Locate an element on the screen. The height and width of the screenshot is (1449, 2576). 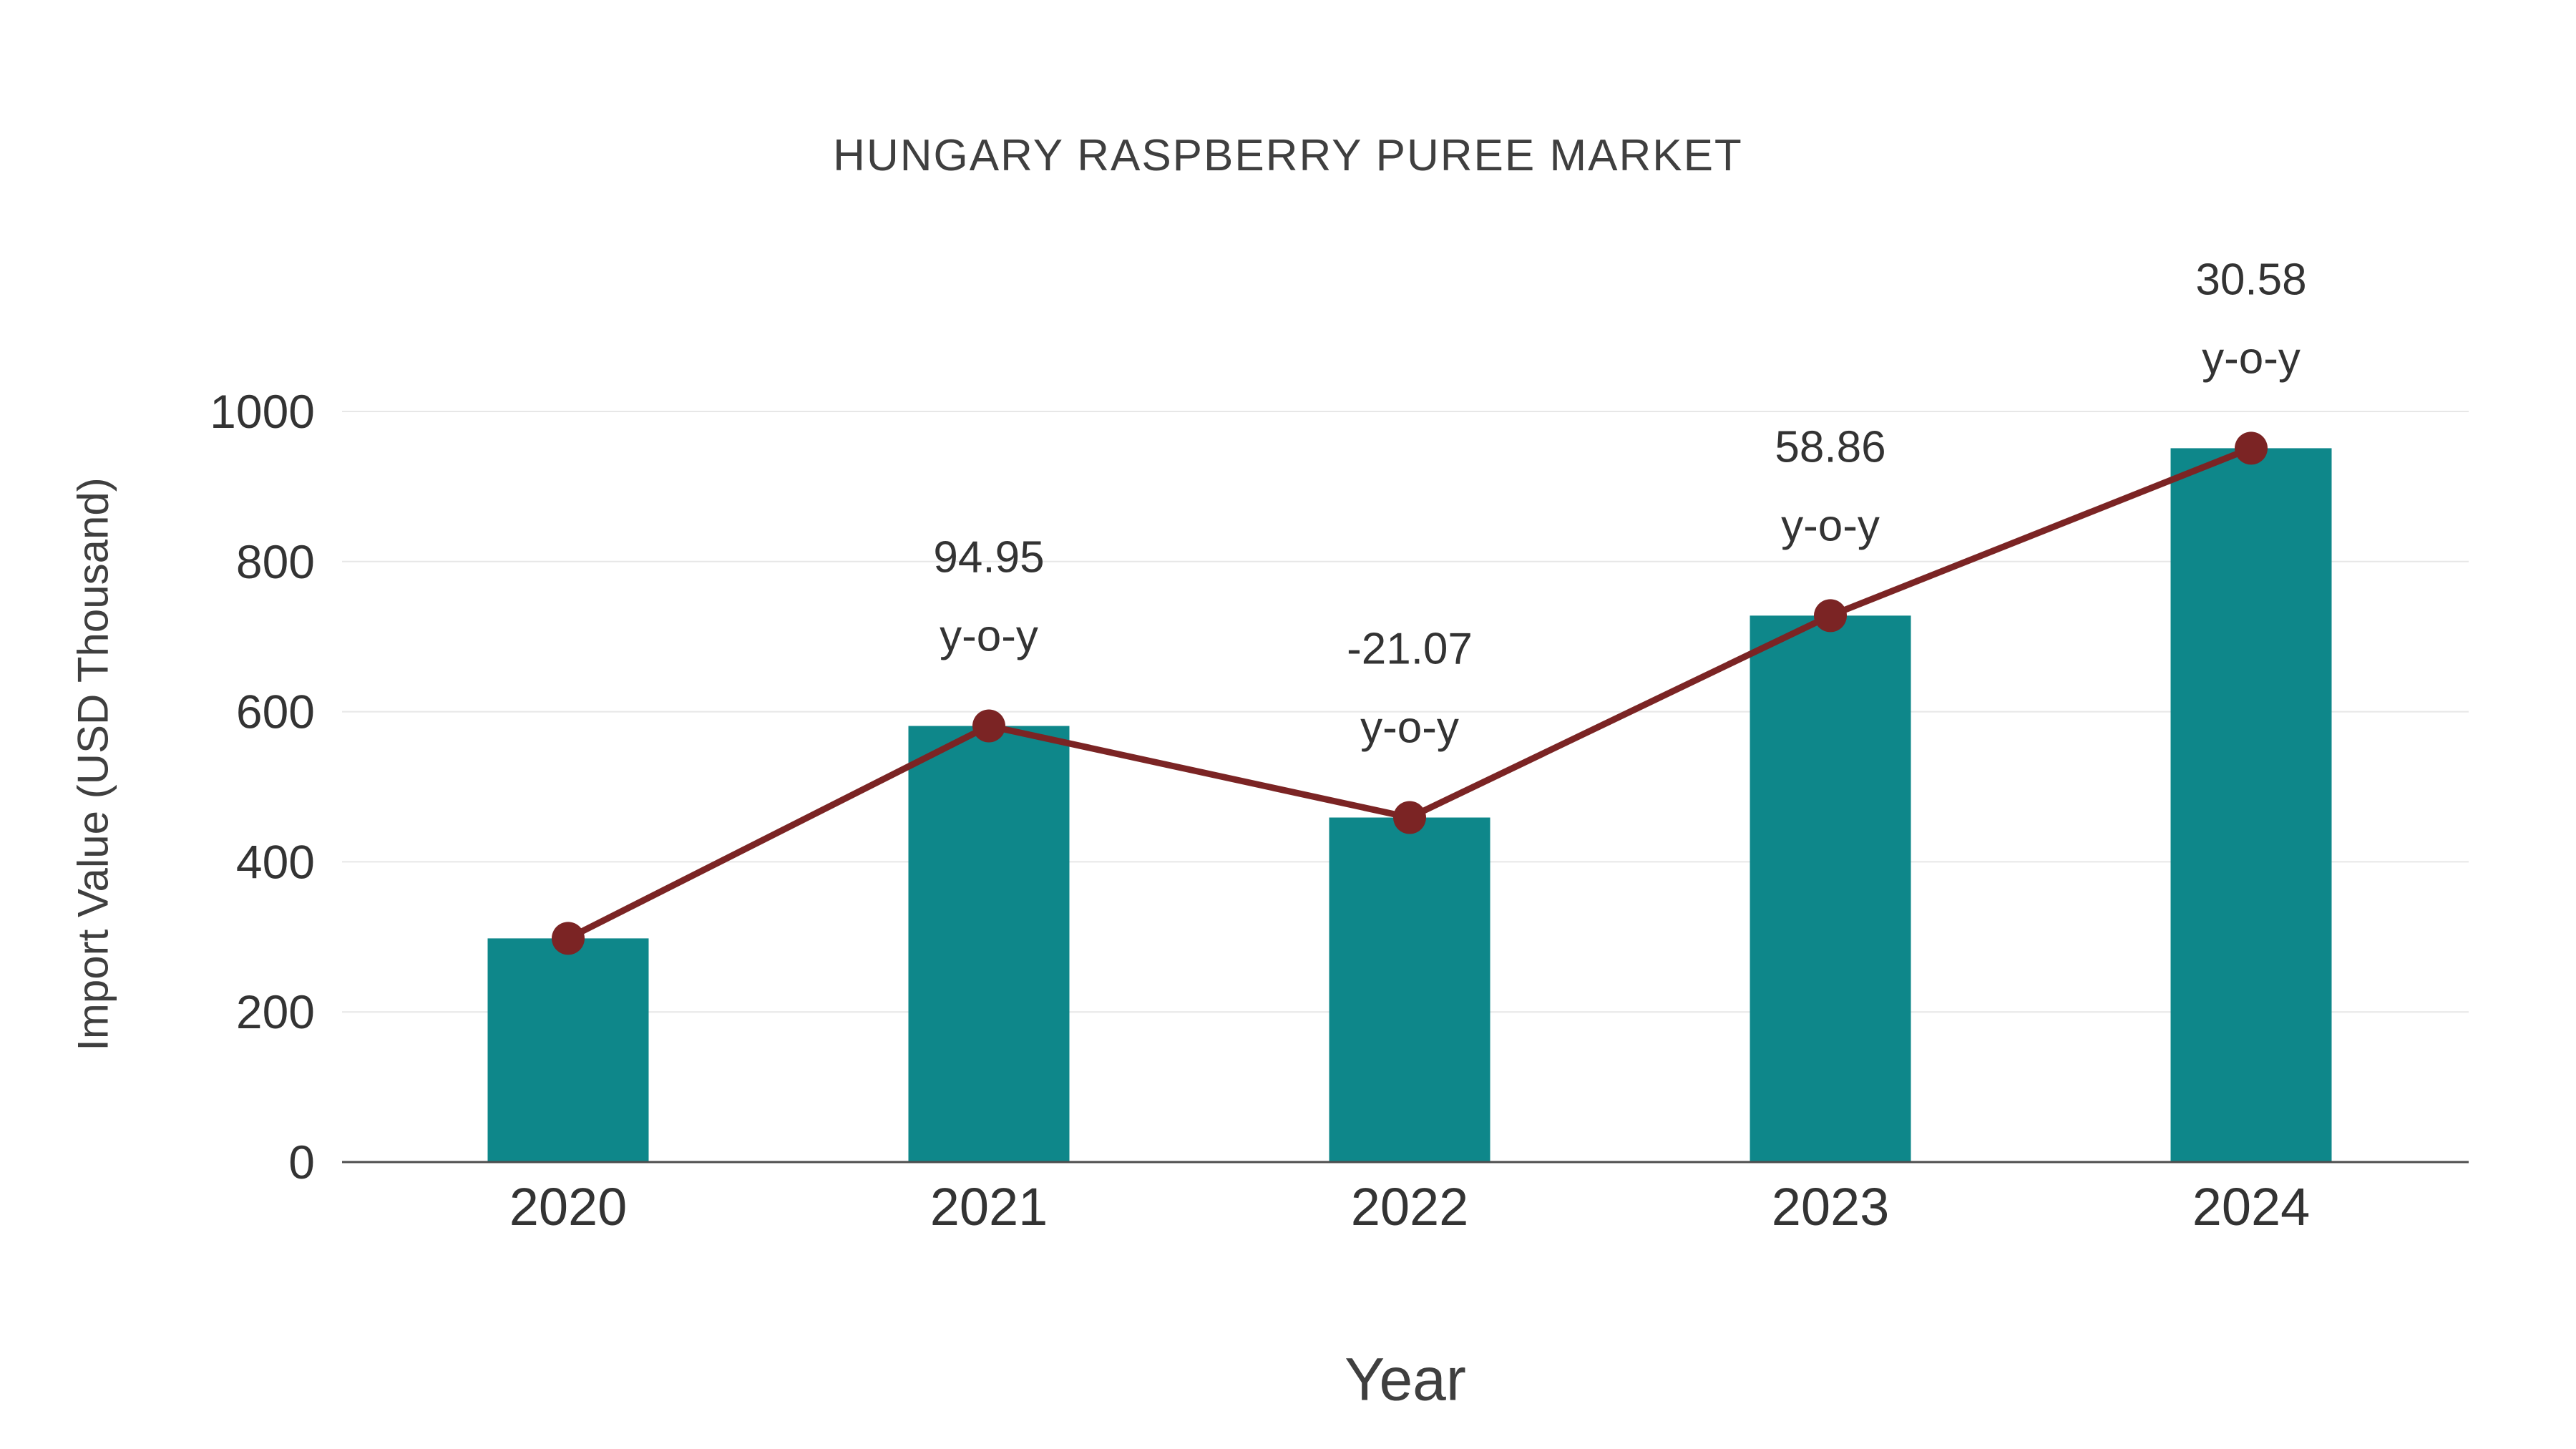
annotation-label-2022: y-o-y is located at coordinates (1409, 728).